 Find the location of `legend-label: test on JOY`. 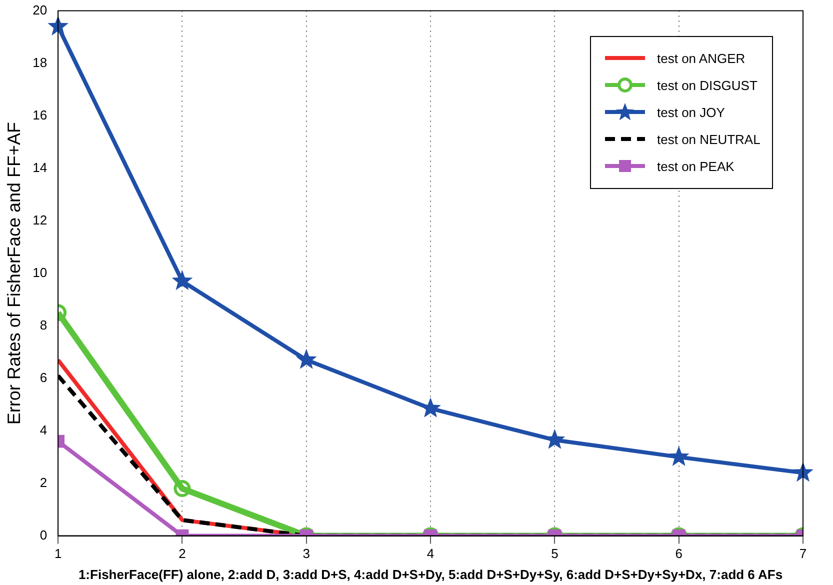

legend-label: test on JOY is located at coordinates (691, 112).